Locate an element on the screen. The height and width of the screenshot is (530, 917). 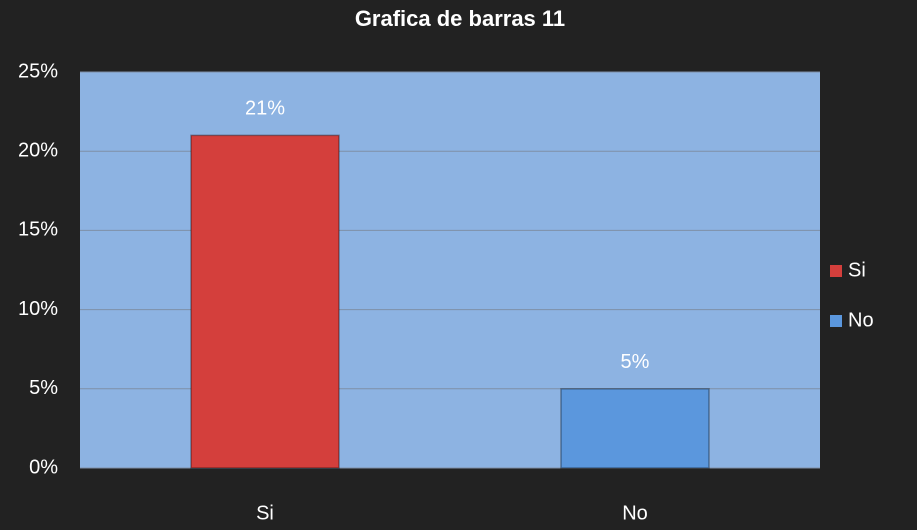
chart-title: Grafica de barras 11 is located at coordinates (460, 18).